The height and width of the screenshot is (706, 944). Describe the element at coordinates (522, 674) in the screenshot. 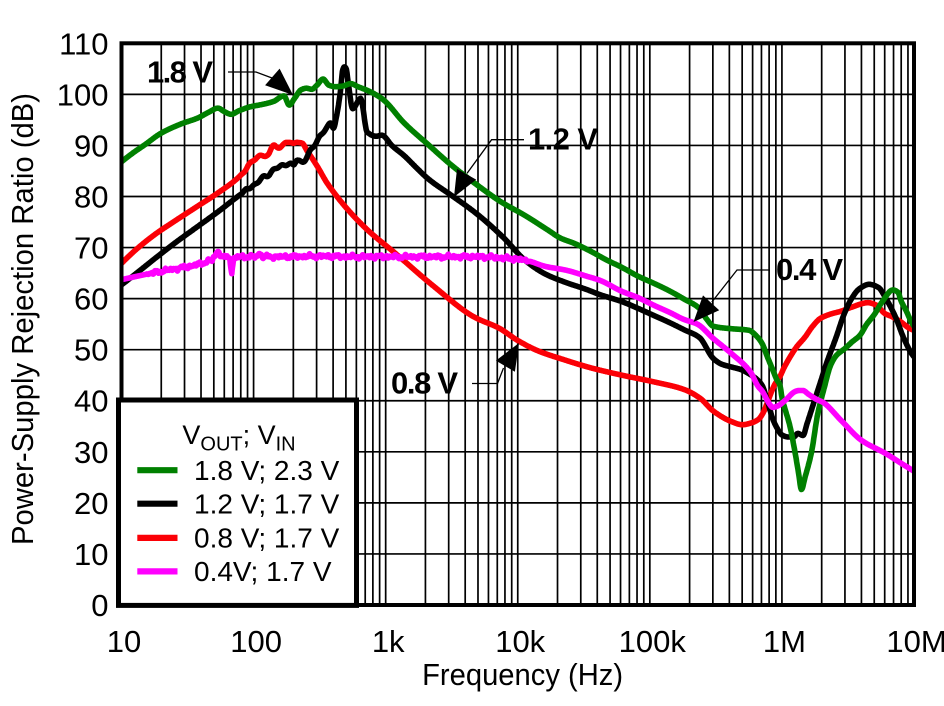

I see `svg-text: Frequency (Hz)` at that location.